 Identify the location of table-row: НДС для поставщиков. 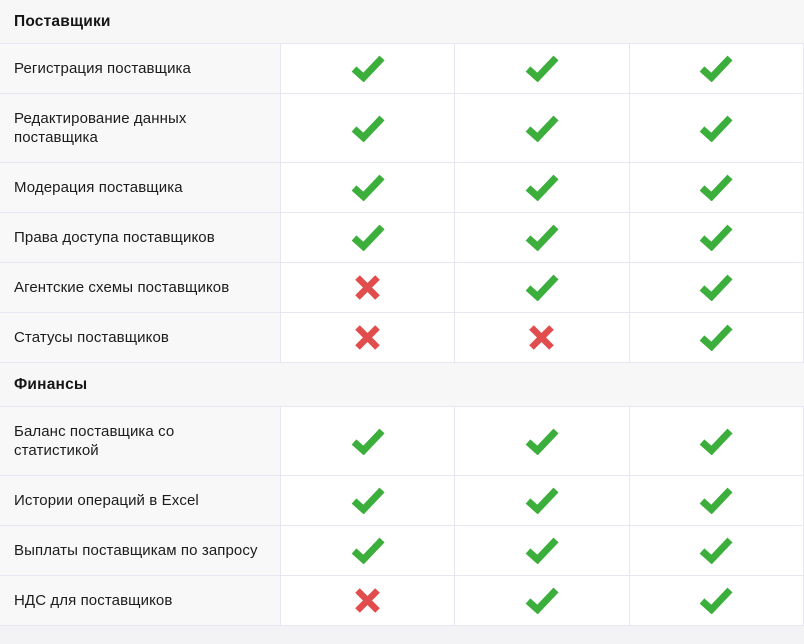
(402, 601).